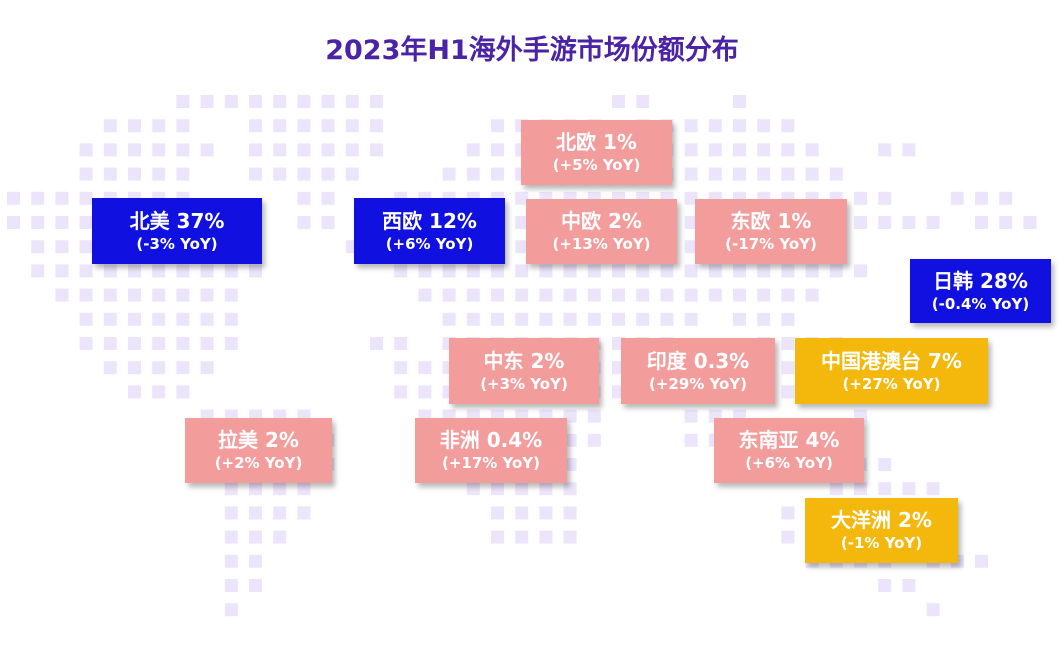 The height and width of the screenshot is (658, 1064). Describe the element at coordinates (524, 383) in the screenshot. I see `region-yoy: (+3% YoY)` at that location.